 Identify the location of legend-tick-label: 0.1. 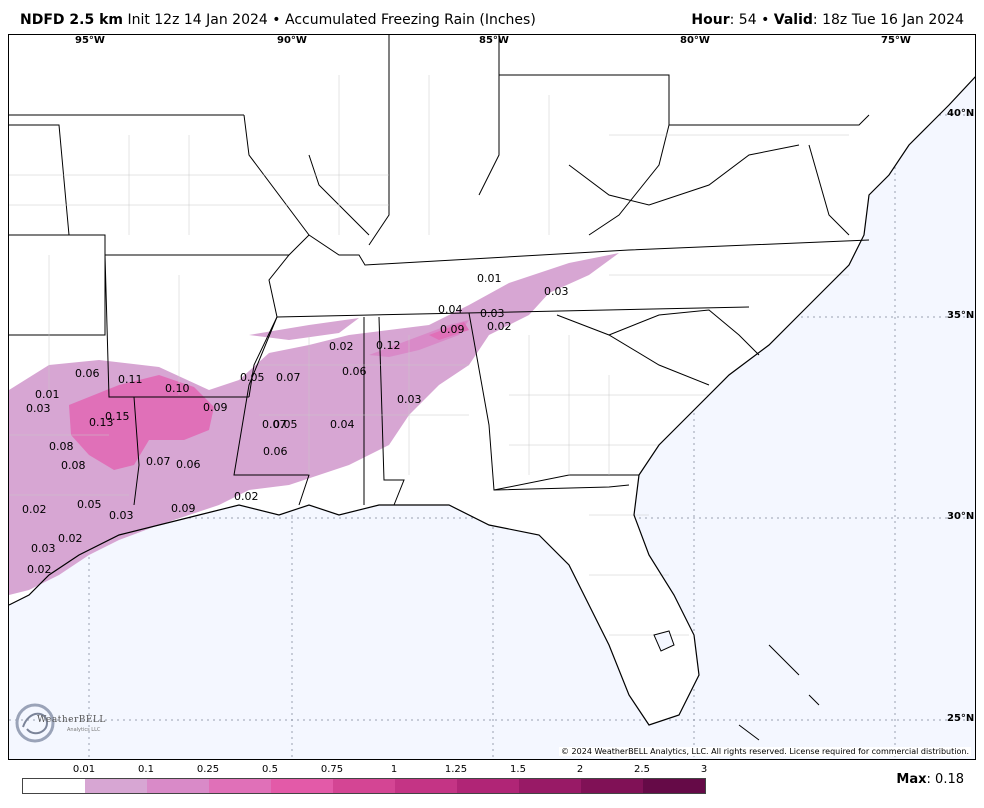
(146, 769).